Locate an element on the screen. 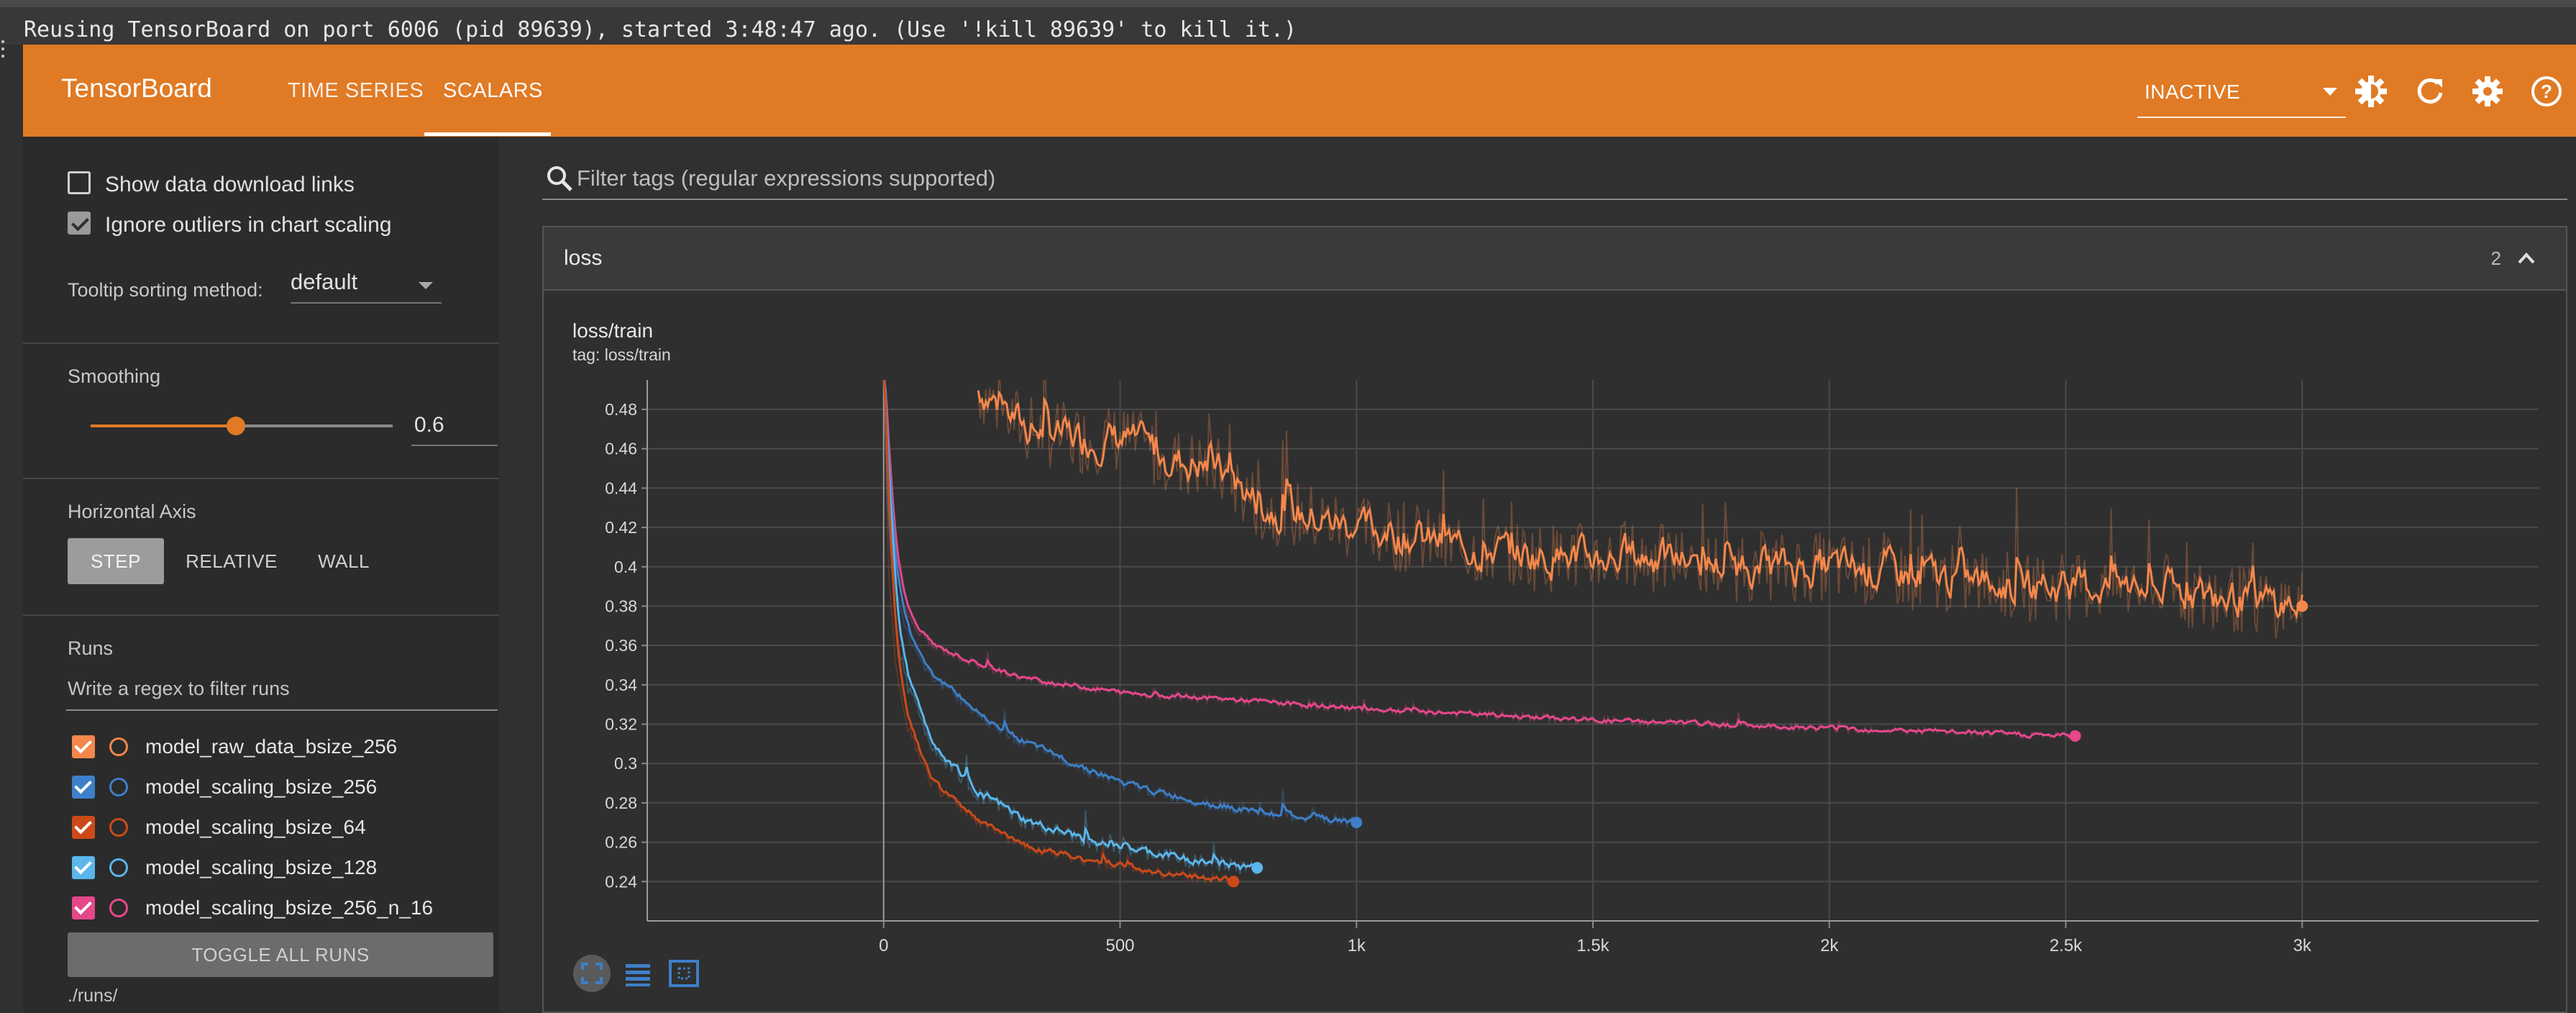  show-download-links-checkbox is located at coordinates (79, 182).